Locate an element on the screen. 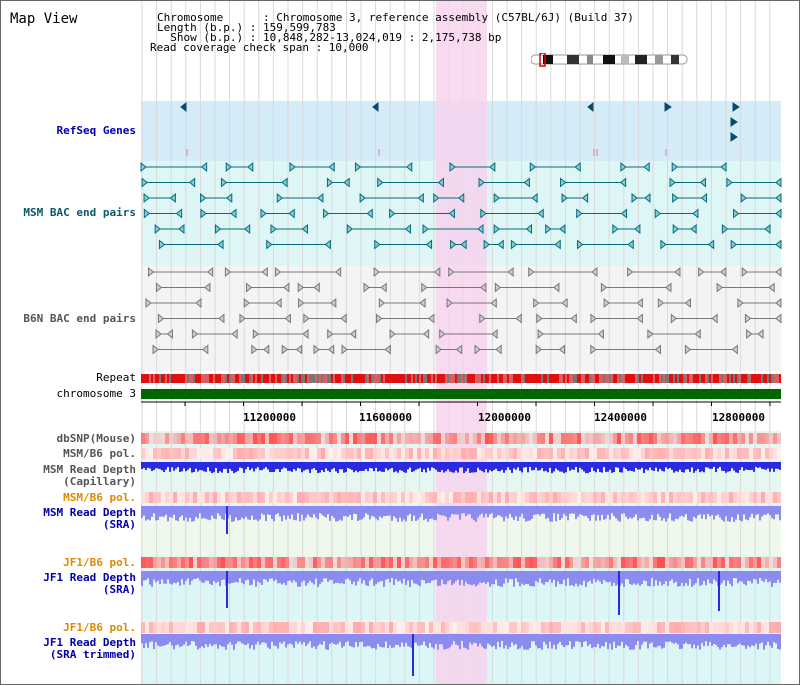 This screenshot has width=800, height=685. track-label-msm-bac: MSM BAC end pairs is located at coordinates (79, 212).